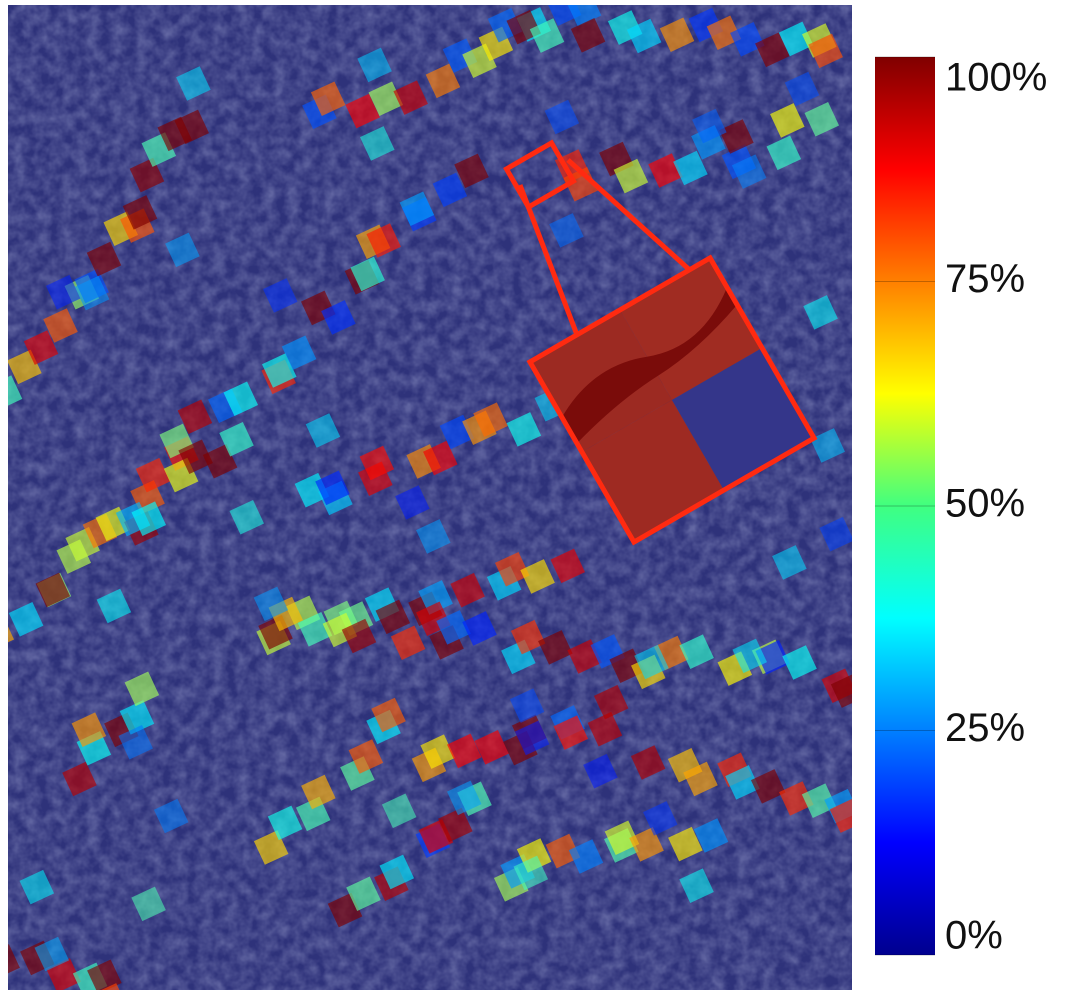 The width and height of the screenshot is (1074, 996). I want to click on colorbar, so click(905, 506).